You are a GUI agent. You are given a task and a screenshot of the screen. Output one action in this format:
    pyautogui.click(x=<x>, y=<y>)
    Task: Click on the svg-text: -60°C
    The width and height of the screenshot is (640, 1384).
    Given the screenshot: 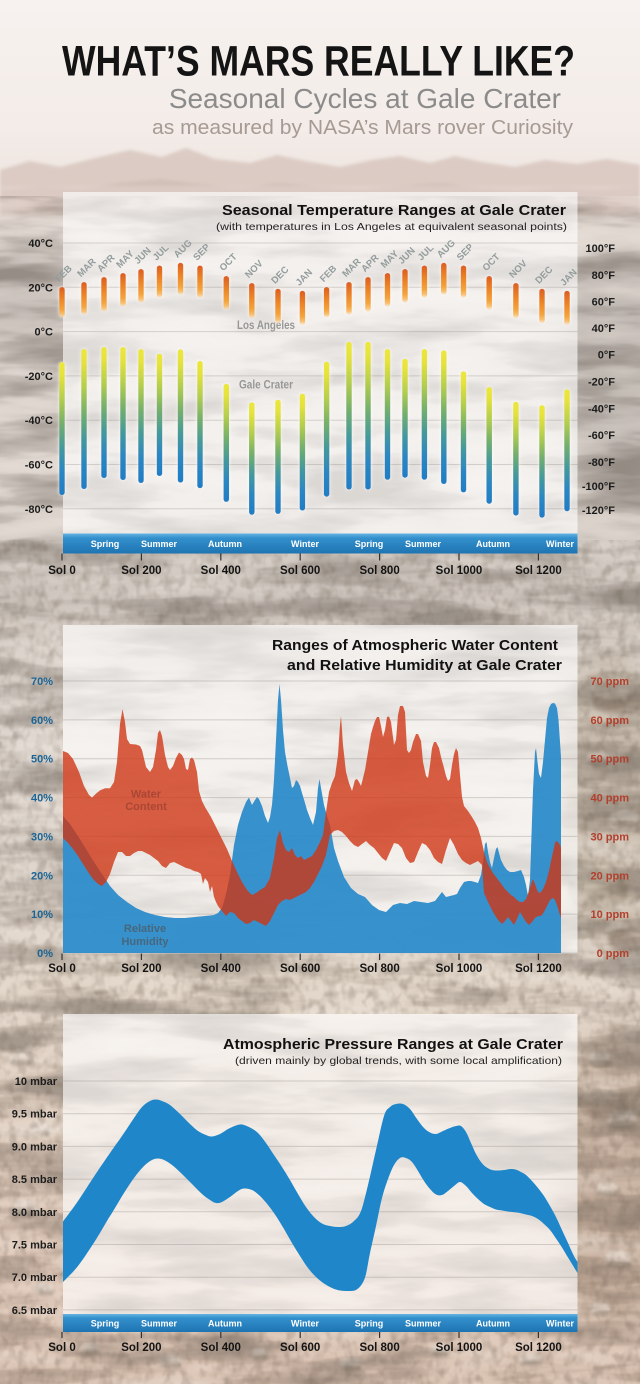 What is the action you would take?
    pyautogui.click(x=39, y=466)
    